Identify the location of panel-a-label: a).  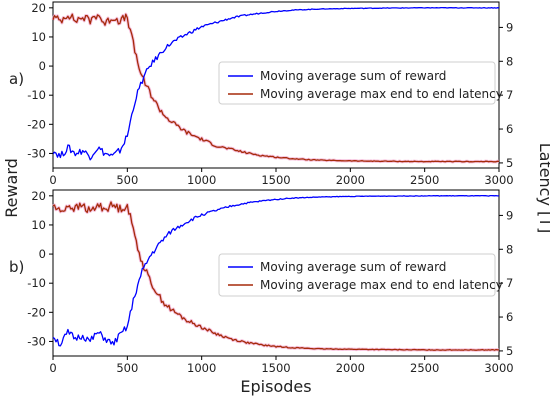
(16, 79).